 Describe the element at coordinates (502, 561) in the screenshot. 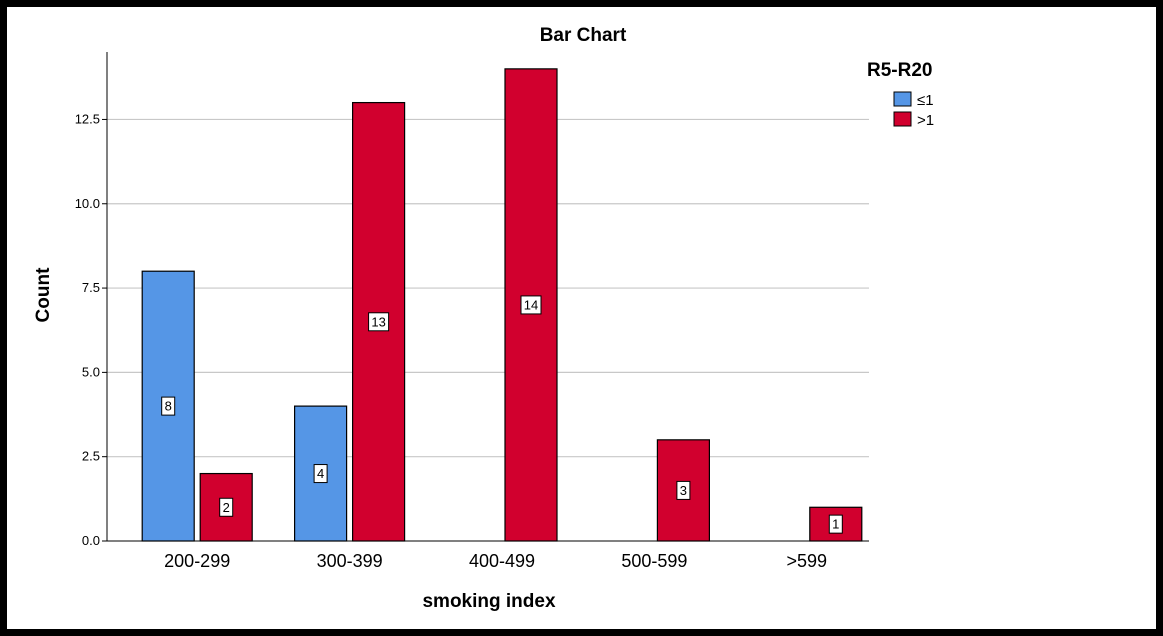

I see `x-tick-label: 400-499` at that location.